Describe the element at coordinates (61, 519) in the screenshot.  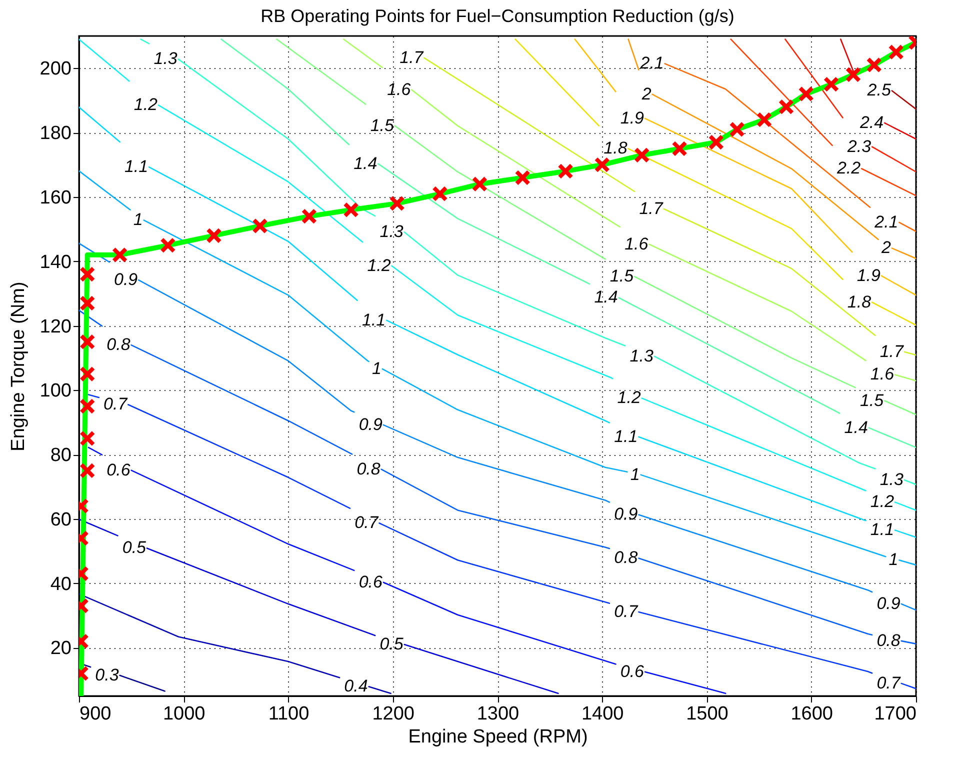
I see `y-tick-label: 60` at that location.